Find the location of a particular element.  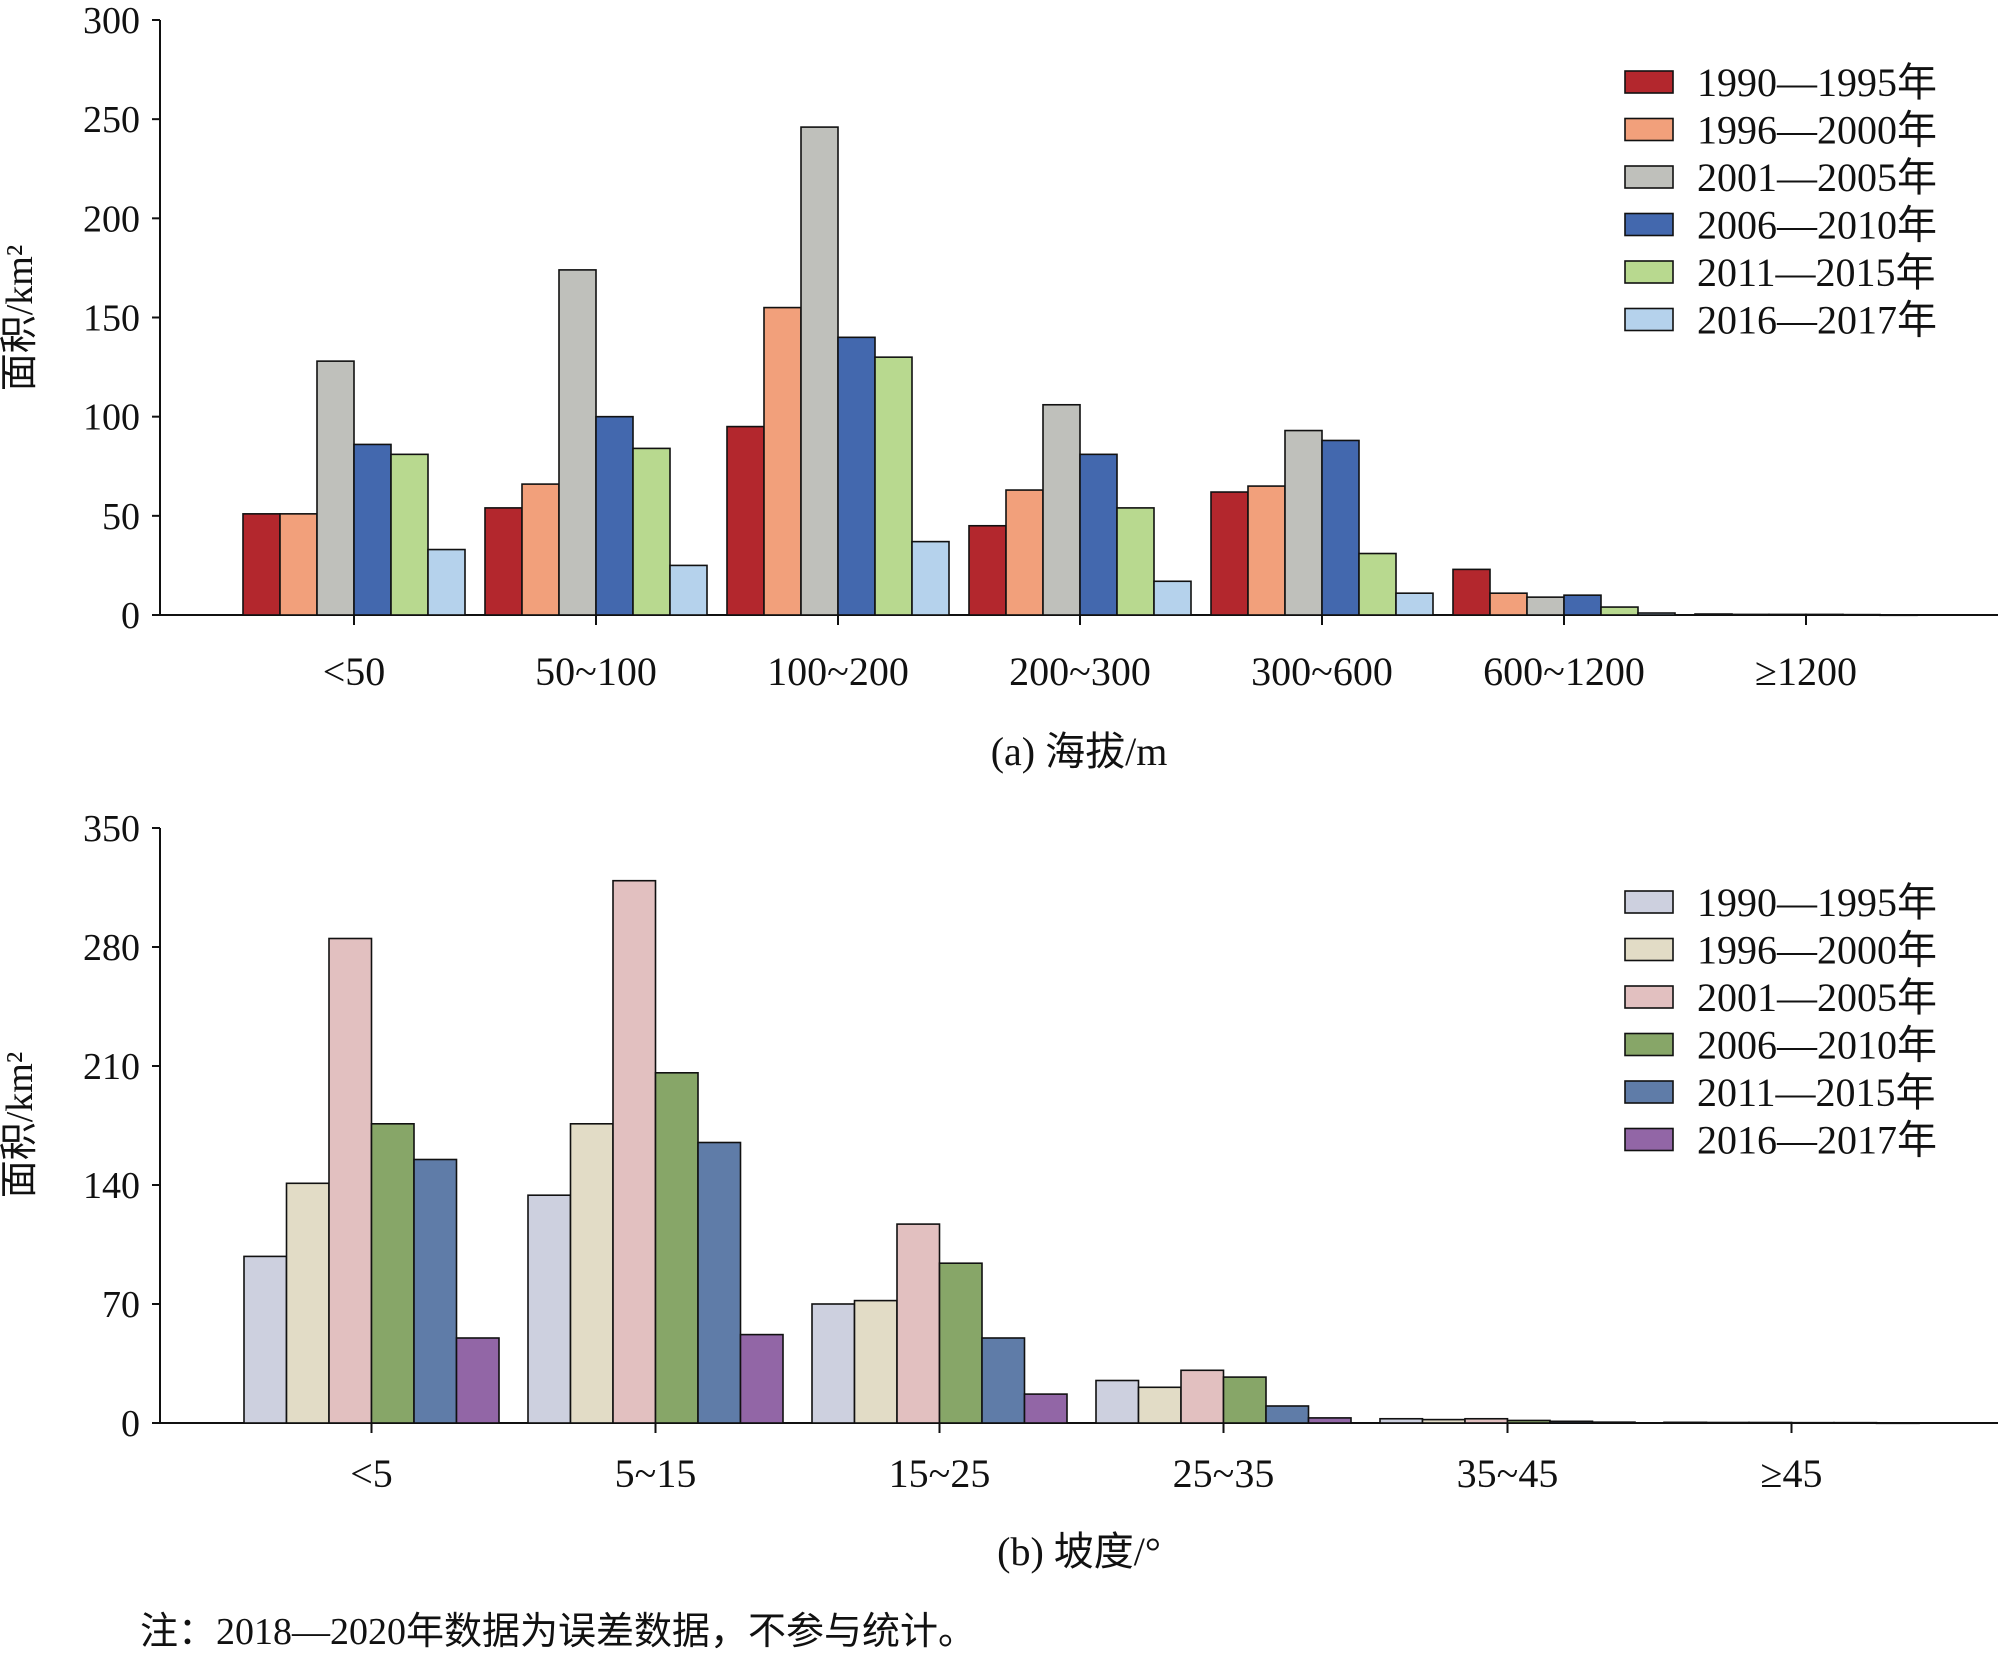

x-tick-label: 600~1200 is located at coordinates (1564, 671).